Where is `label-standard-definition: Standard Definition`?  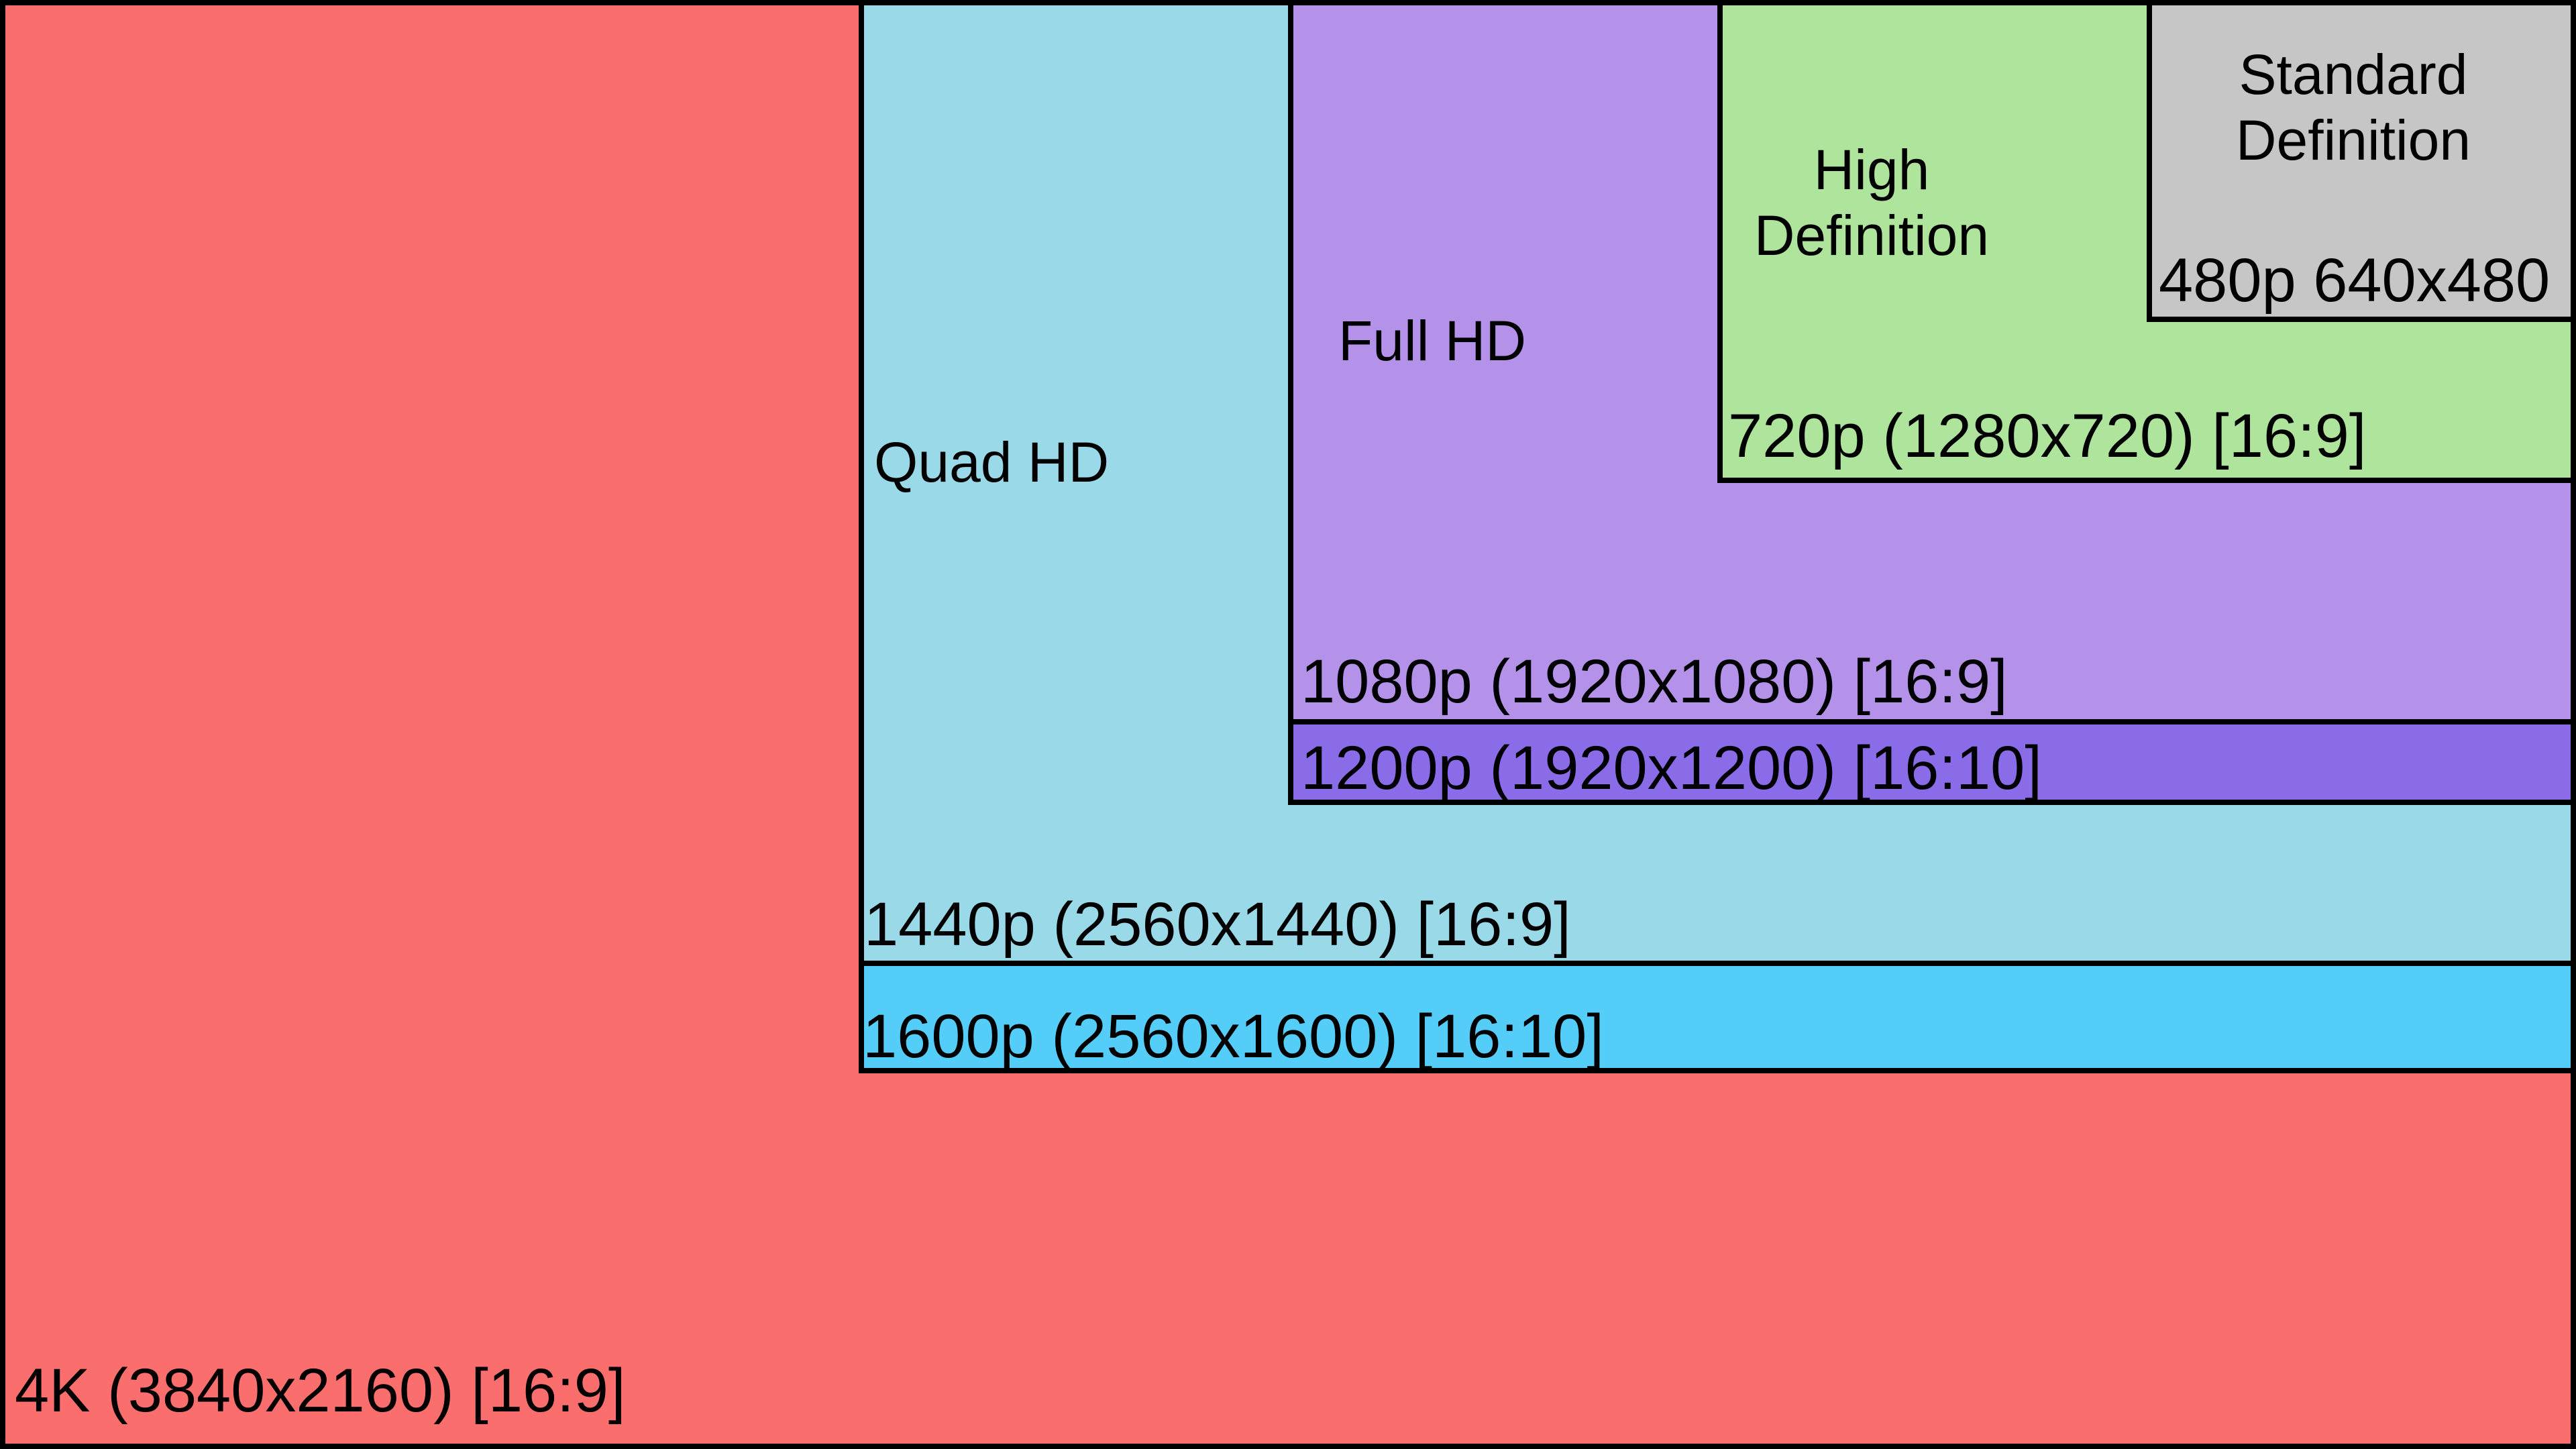
label-standard-definition: Standard Definition is located at coordinates (2353, 107).